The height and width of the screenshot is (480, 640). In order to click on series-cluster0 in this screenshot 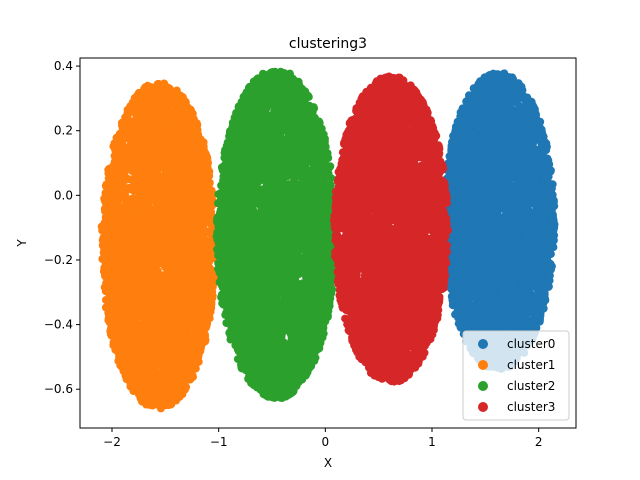, I will do `click(498, 221)`.